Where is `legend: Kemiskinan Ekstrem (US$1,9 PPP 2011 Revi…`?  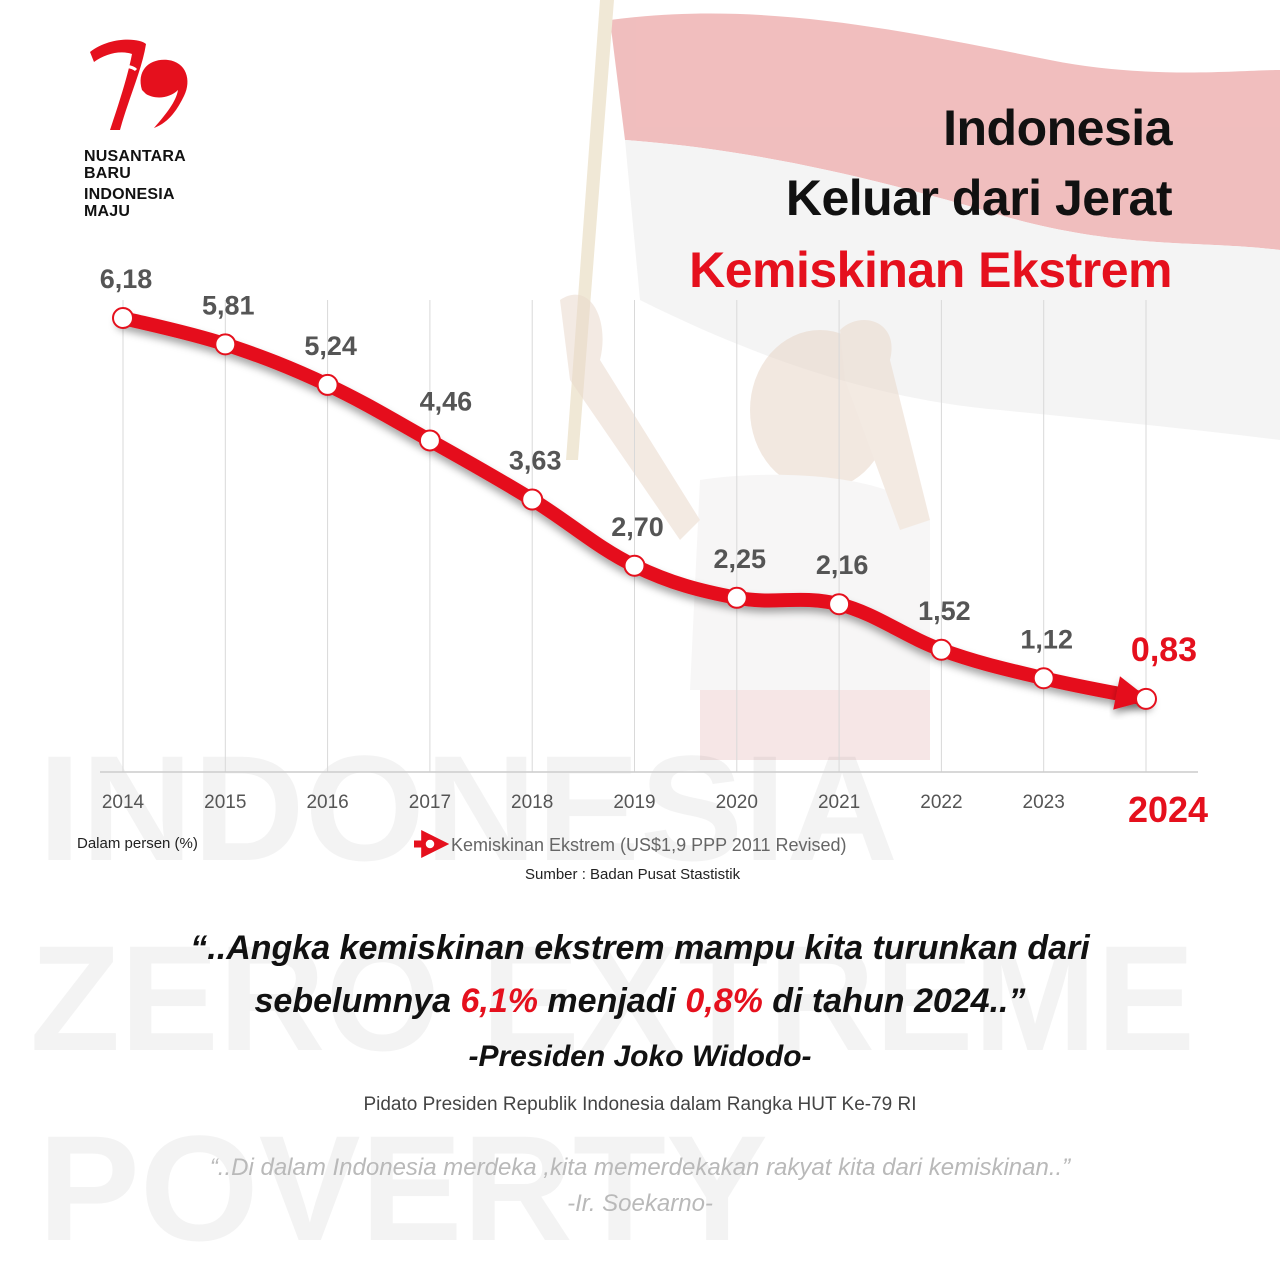
legend: Kemiskinan Ekstrem (US$1,9 PPP 2011 Revi… is located at coordinates (630, 844).